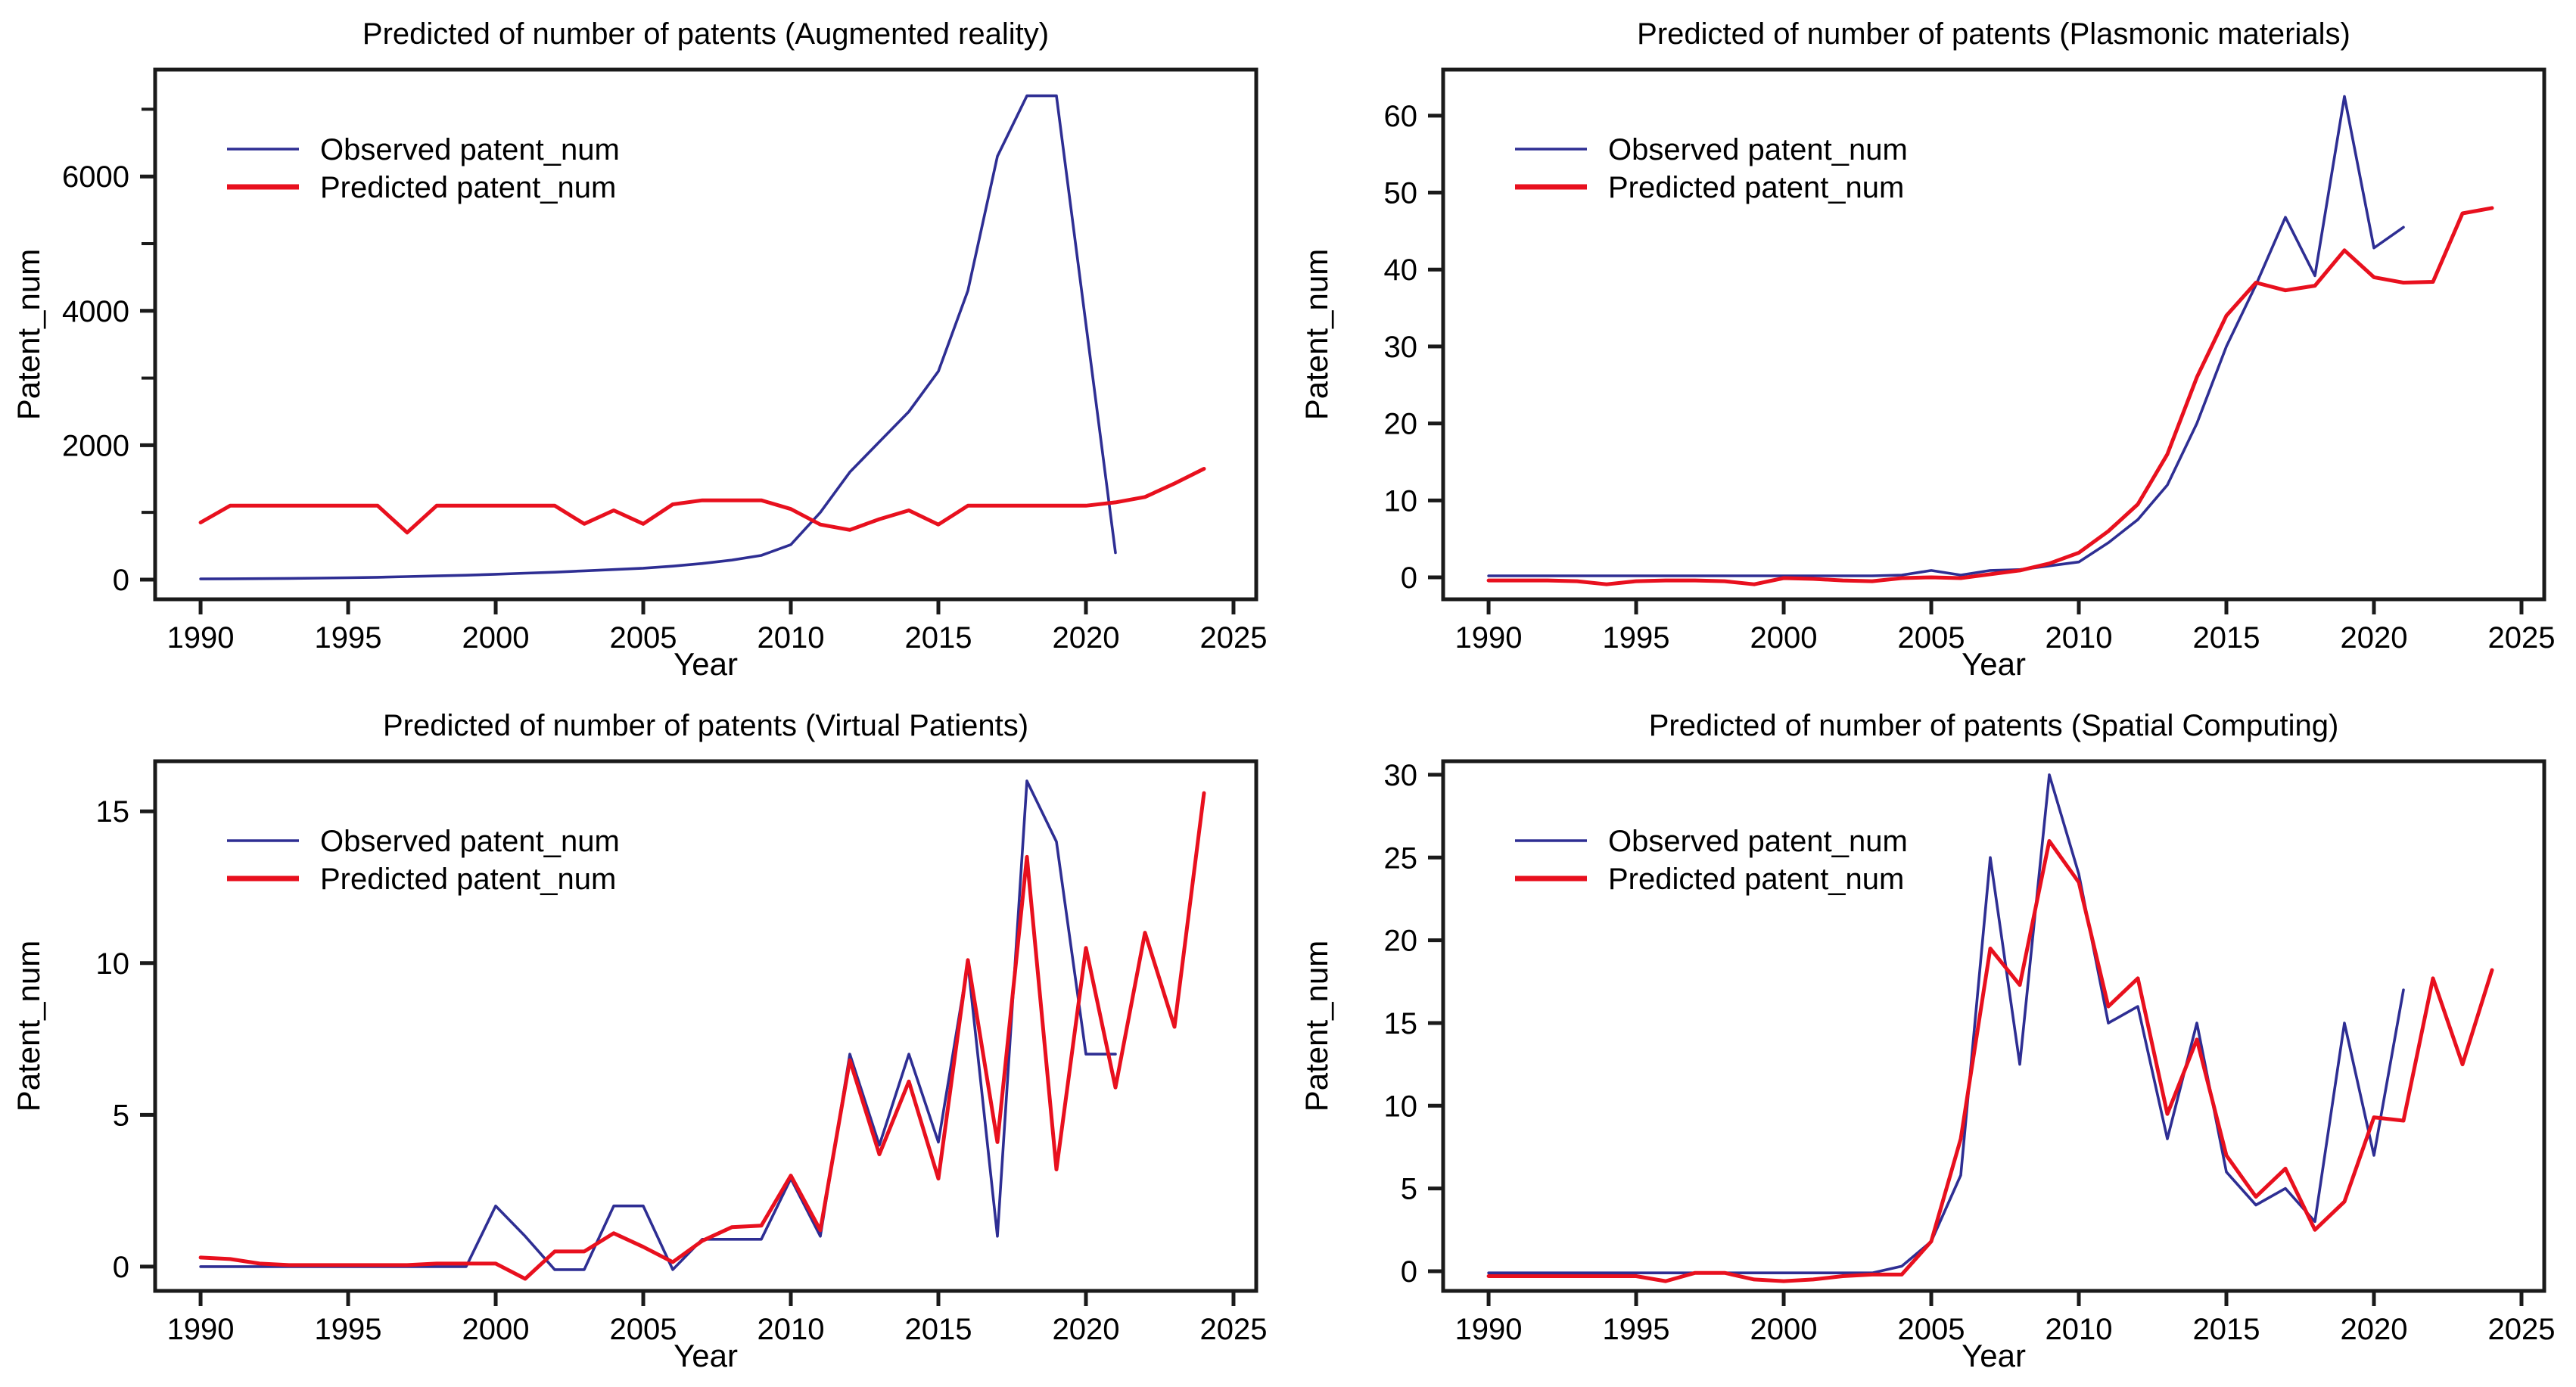  Describe the element at coordinates (1401, 858) in the screenshot. I see `y-tick-label: 25` at that location.